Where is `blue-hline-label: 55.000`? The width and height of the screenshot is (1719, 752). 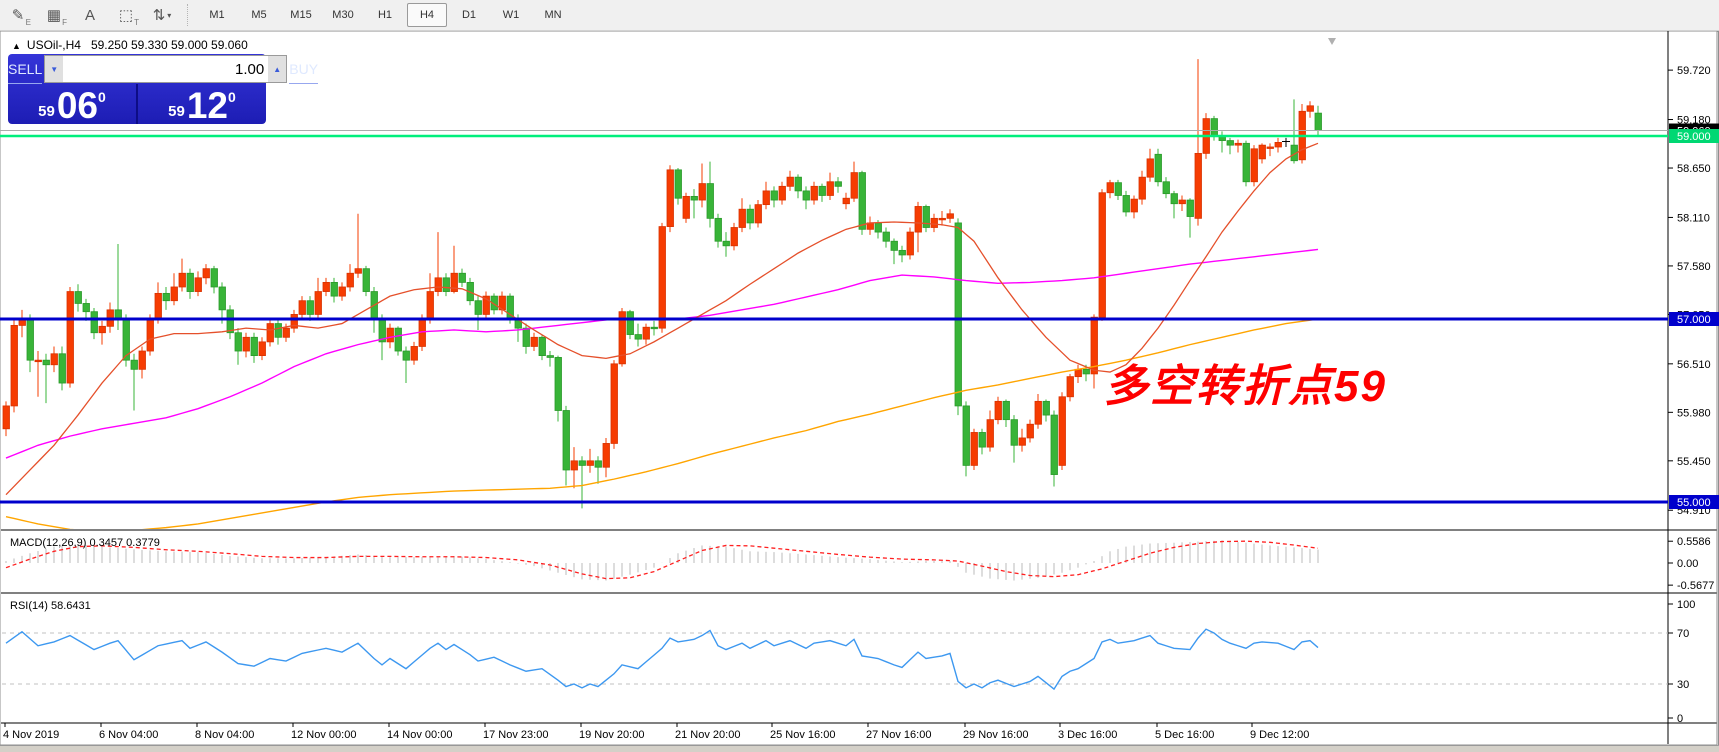 blue-hline-label: 55.000 is located at coordinates (1694, 503).